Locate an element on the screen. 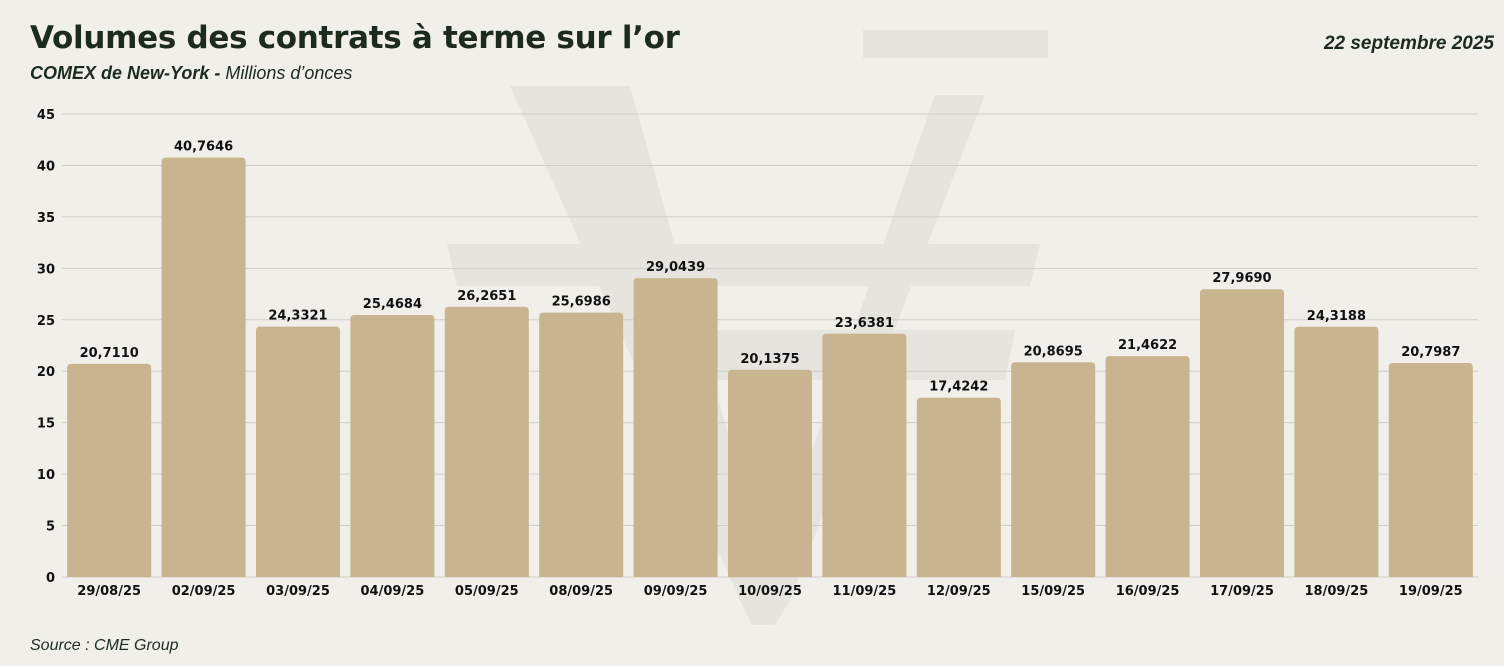  chart-title: Volumes des contrats à terme sur l’or is located at coordinates (355, 38).